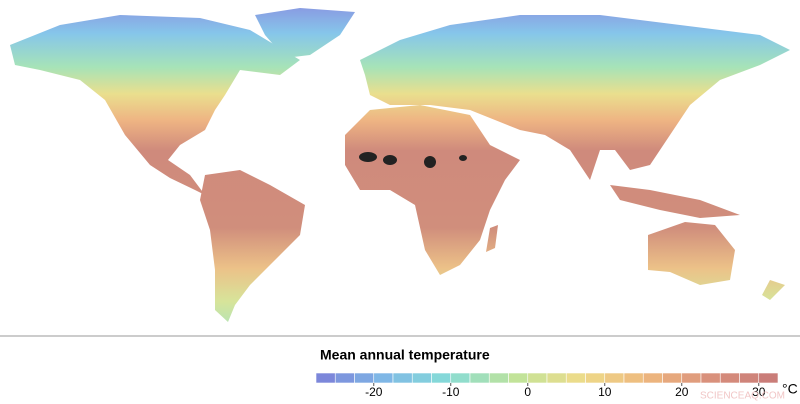 The height and width of the screenshot is (404, 800). Describe the element at coordinates (742, 396) in the screenshot. I see `watermark: SCIENCEAQ.COM` at that location.